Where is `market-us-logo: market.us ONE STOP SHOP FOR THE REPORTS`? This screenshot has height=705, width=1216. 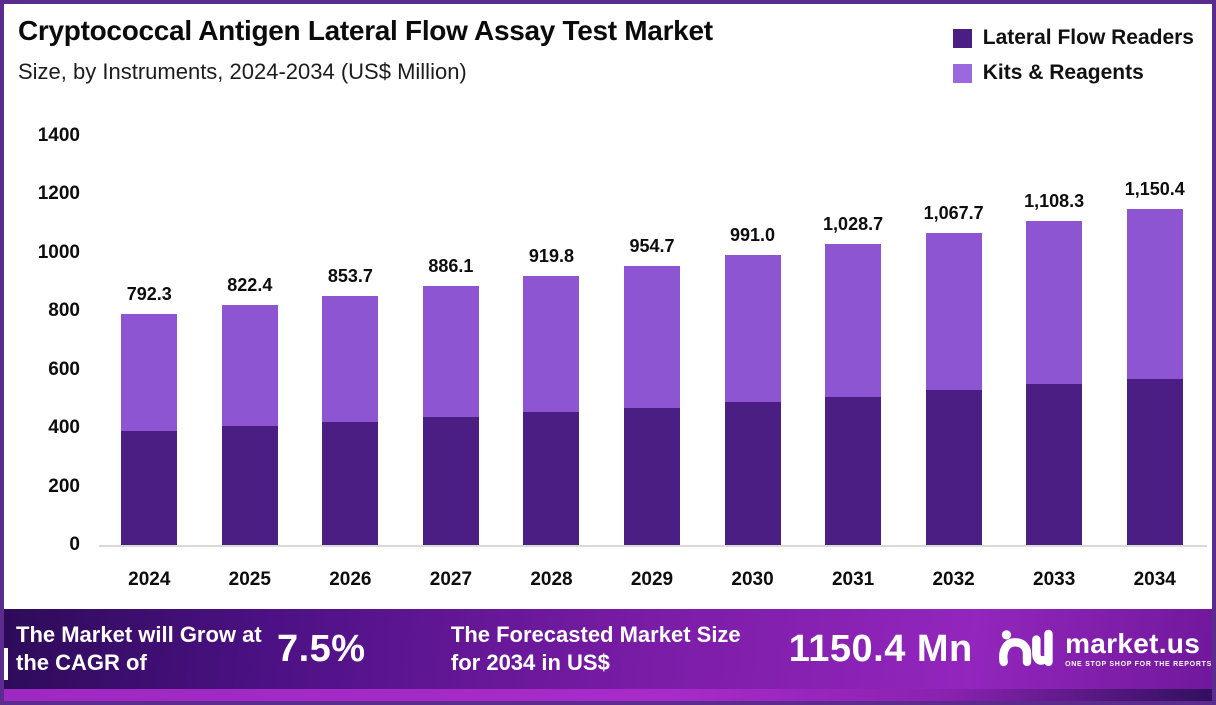 market-us-logo: market.us ONE STOP SHOP FOR THE REPORTS is located at coordinates (1105, 649).